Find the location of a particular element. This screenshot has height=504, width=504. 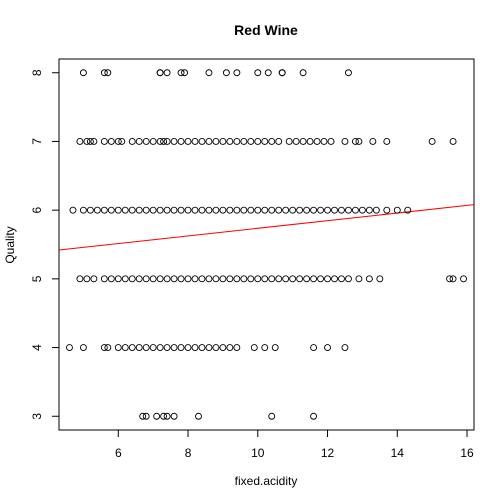

y-axis-label: Quality is located at coordinates (10, 244).